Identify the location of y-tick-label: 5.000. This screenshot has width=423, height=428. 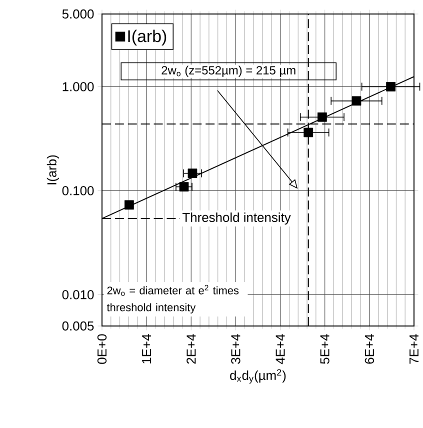
(78, 14).